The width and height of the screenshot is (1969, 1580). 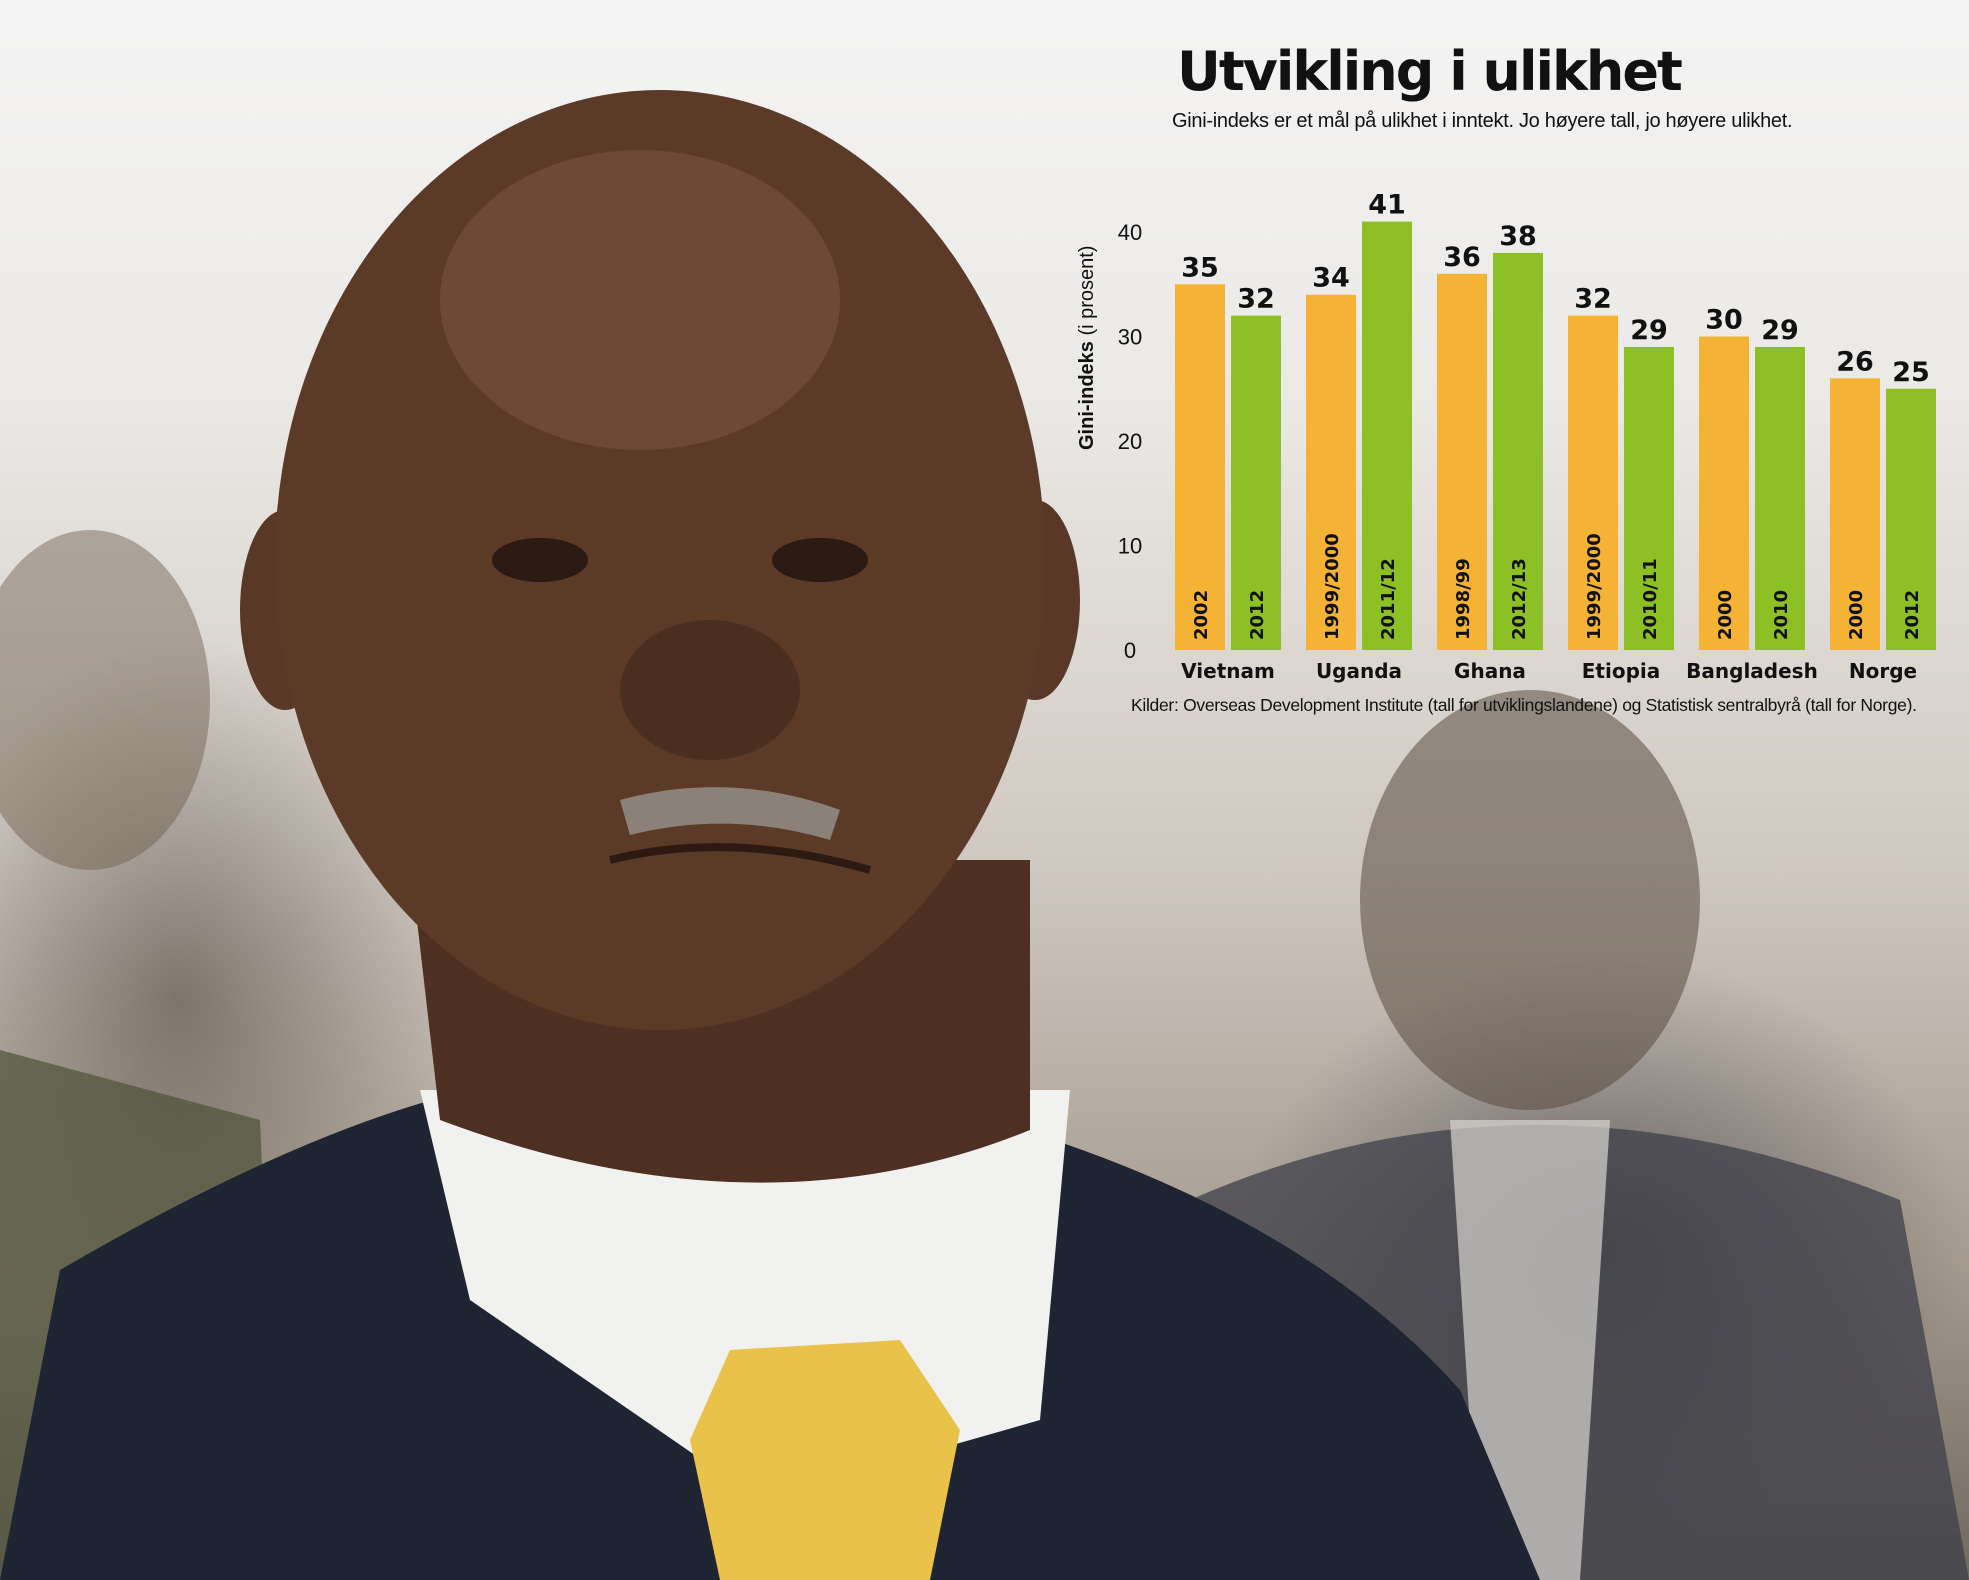 I want to click on data-label: 25, so click(x=1911, y=372).